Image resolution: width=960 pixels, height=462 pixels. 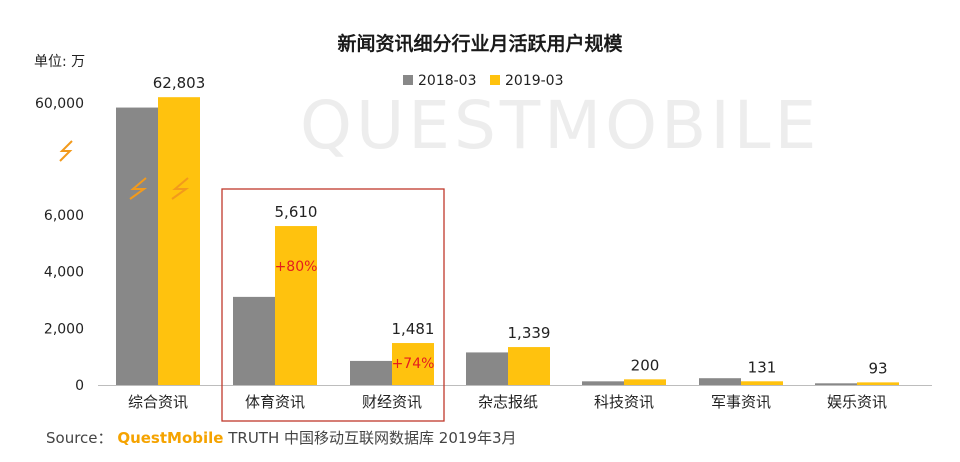 What do you see at coordinates (857, 402) in the screenshot?
I see `category-label: 娱乐资讯` at bounding box center [857, 402].